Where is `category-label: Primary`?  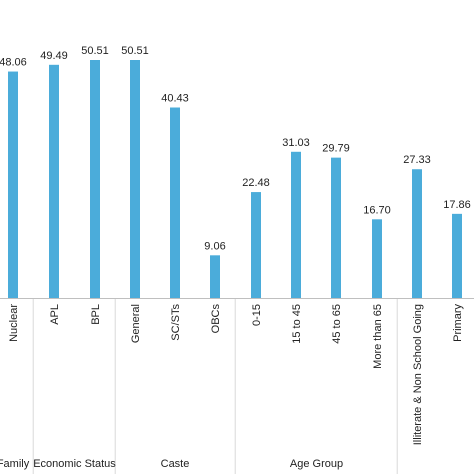
category-label: Primary is located at coordinates (458, 323).